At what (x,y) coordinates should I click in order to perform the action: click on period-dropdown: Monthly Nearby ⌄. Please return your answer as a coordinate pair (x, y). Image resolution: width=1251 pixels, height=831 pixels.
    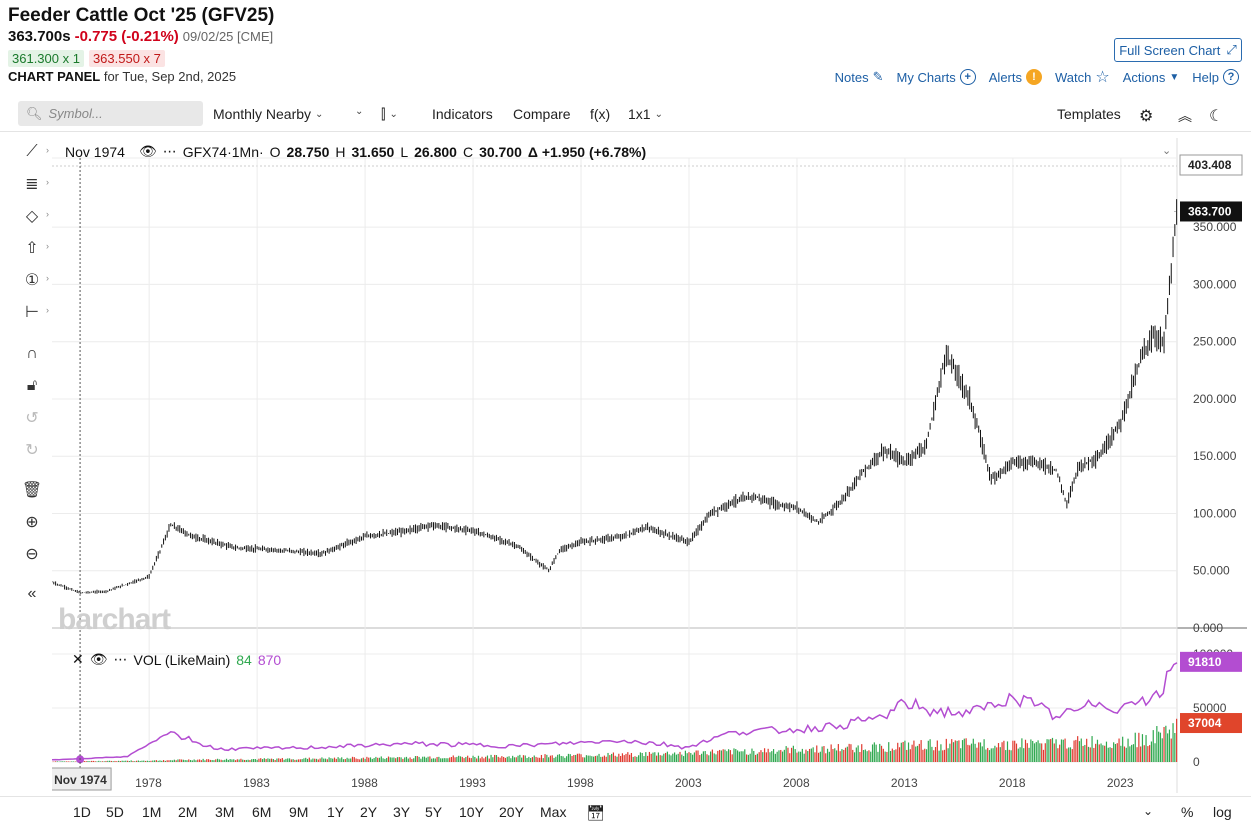
    Looking at the image, I should click on (268, 114).